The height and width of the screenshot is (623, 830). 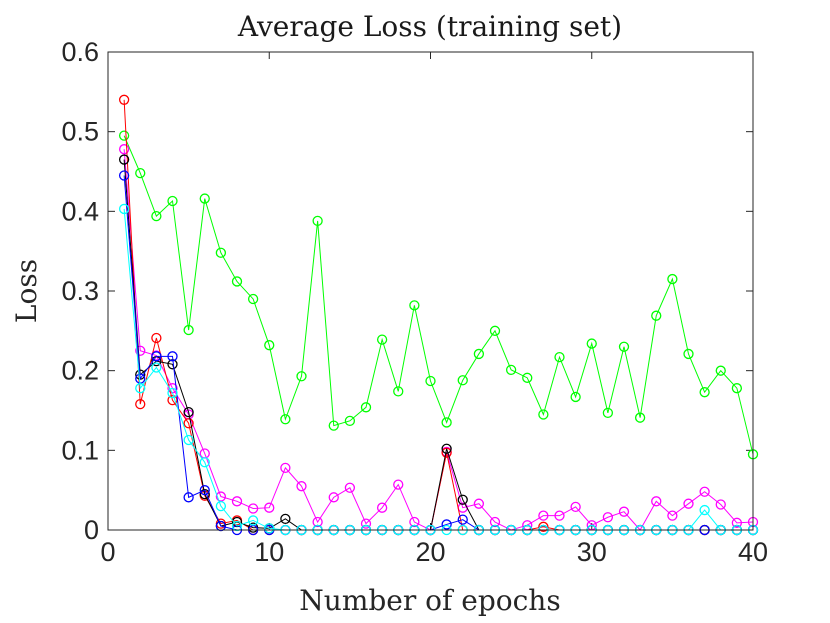 I want to click on x-tick-label: 30, so click(x=592, y=552).